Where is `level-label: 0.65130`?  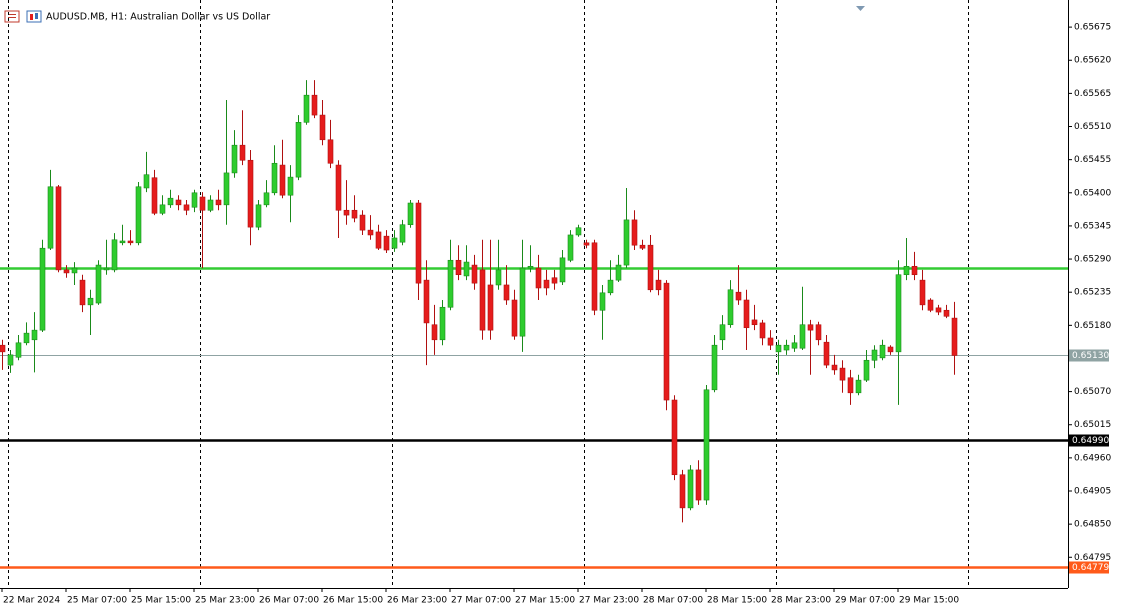
level-label: 0.65130 is located at coordinates (1090, 356).